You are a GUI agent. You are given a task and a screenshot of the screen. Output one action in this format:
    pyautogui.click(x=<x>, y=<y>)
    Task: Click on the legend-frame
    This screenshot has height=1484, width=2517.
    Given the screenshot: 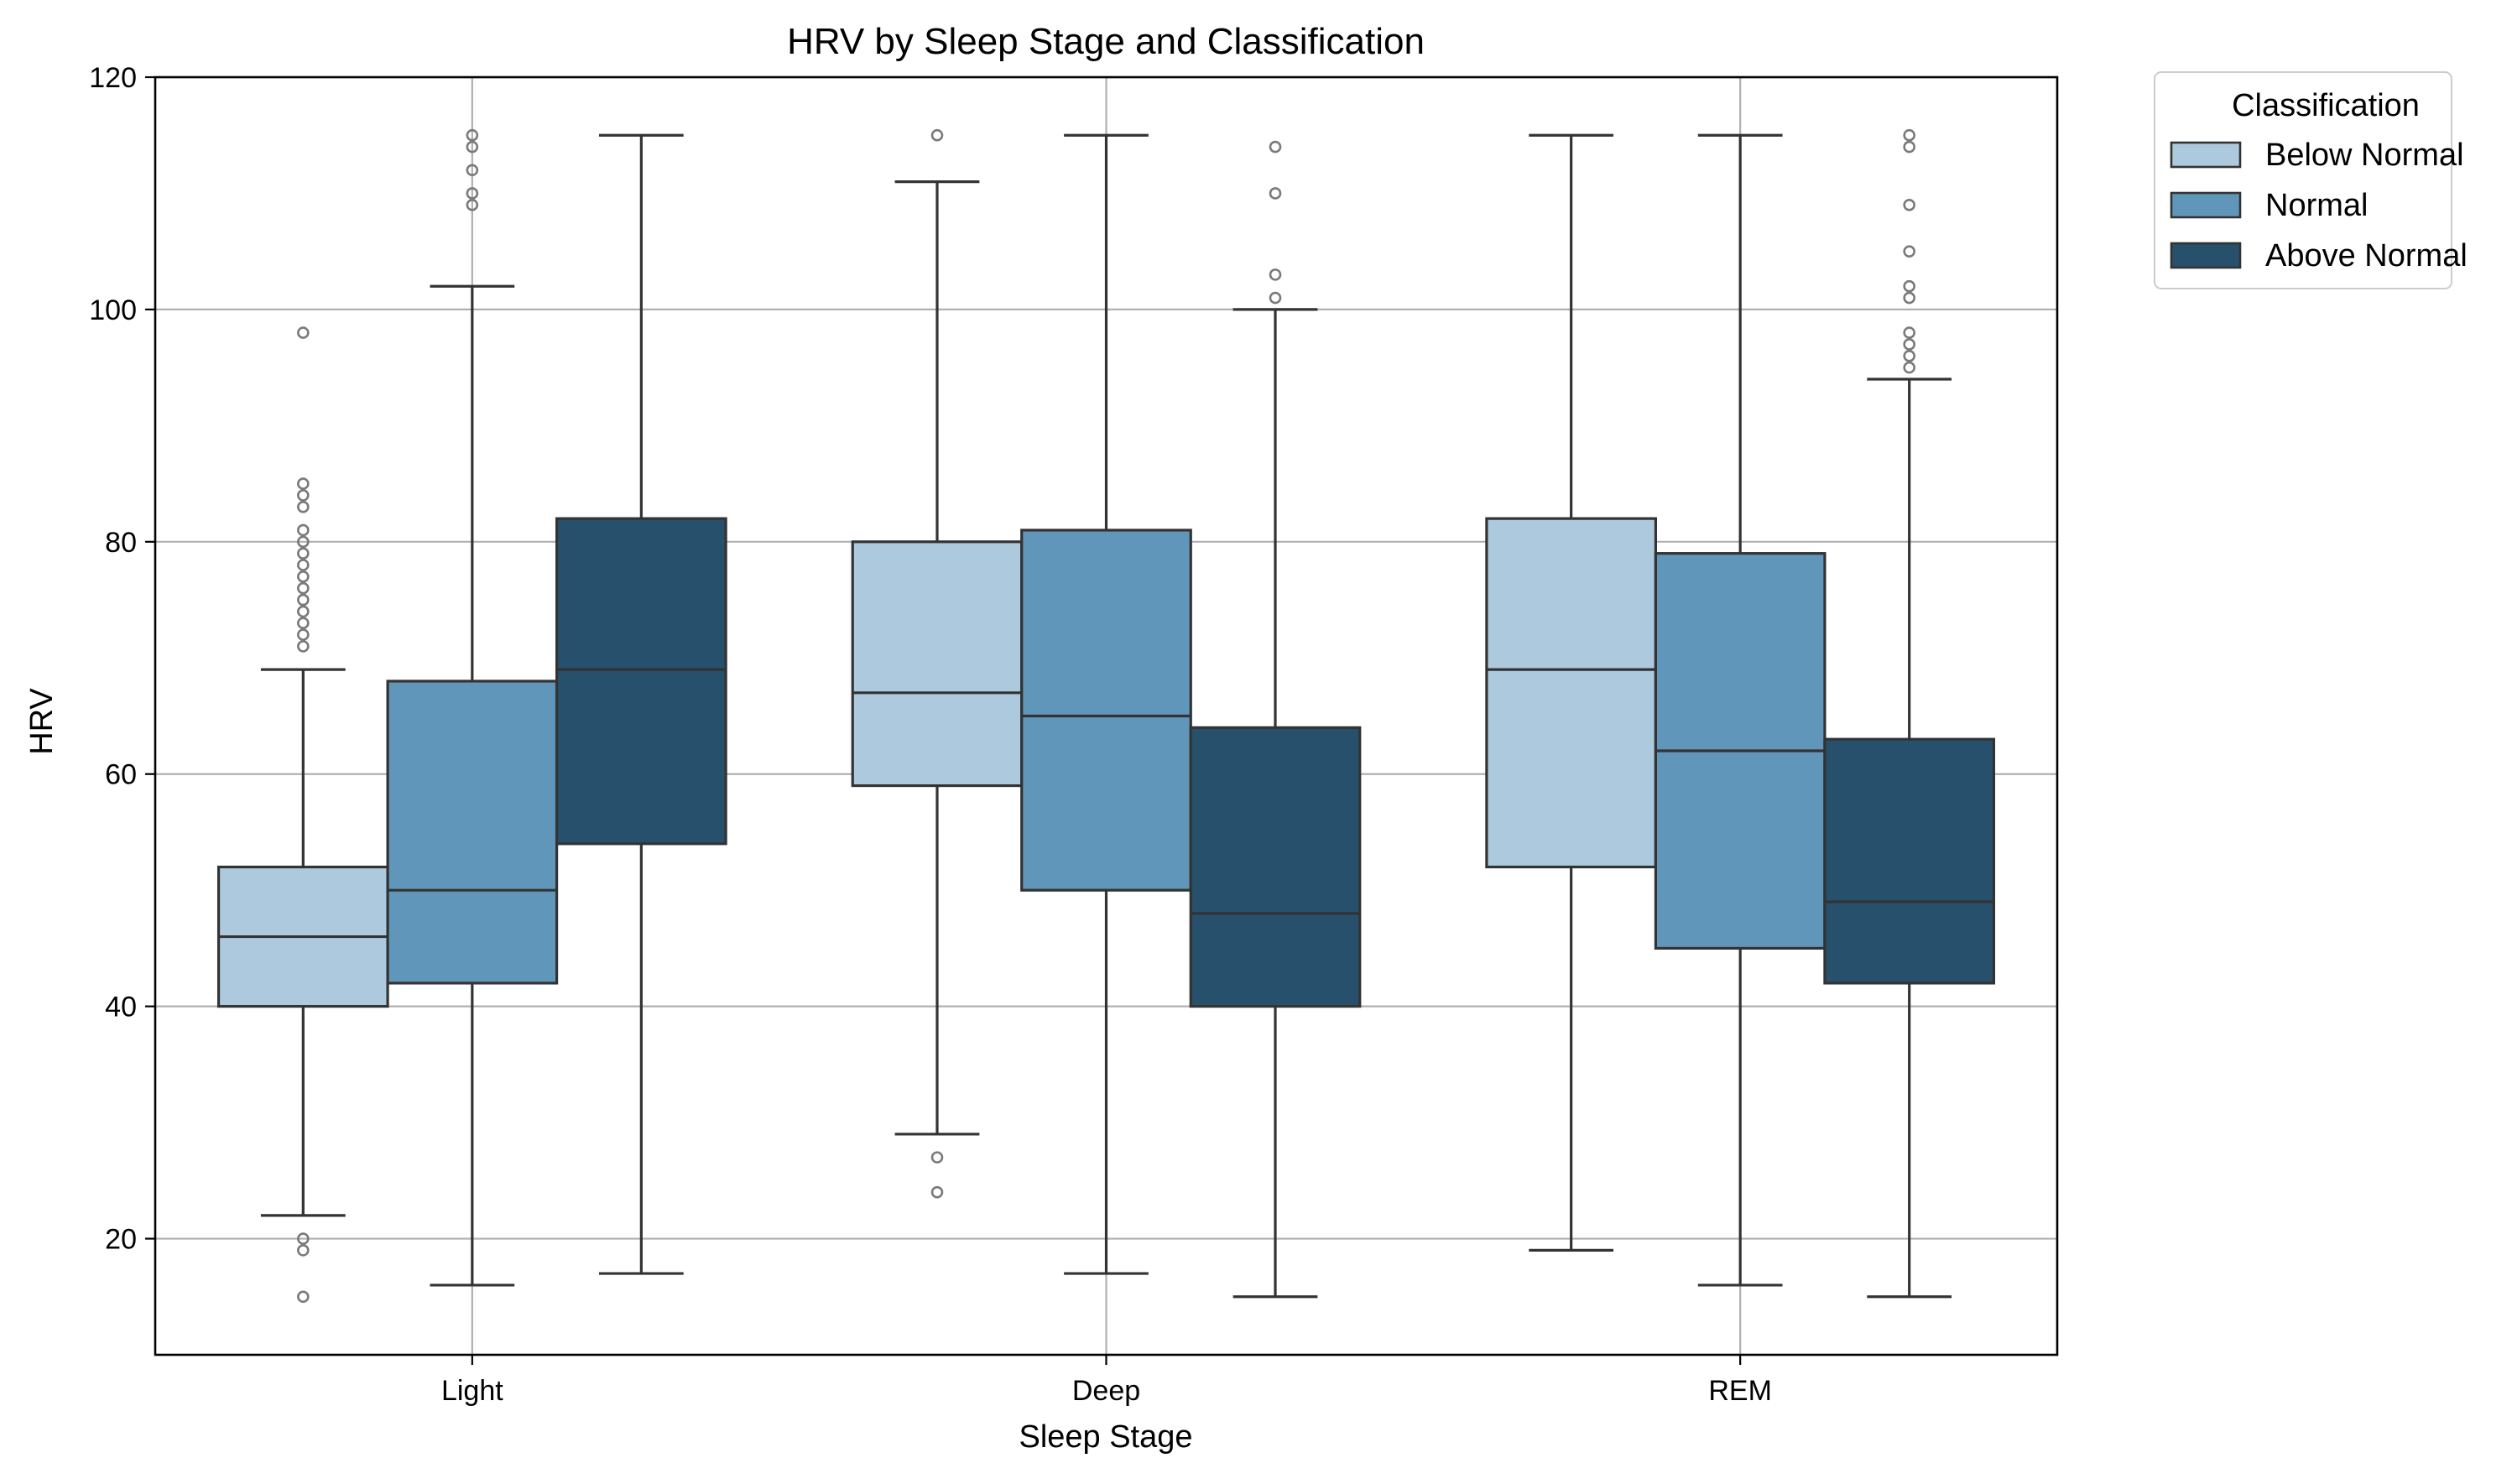 What is the action you would take?
    pyautogui.click(x=2303, y=180)
    